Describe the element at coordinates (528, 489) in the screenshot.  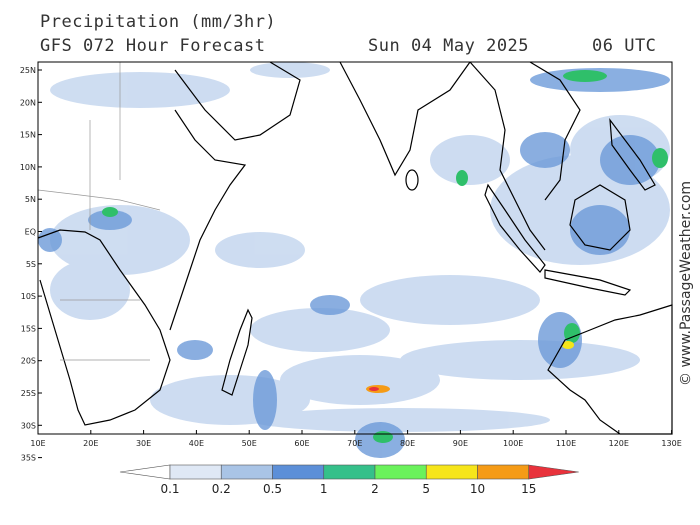
I see `colorbar-label: 15` at that location.